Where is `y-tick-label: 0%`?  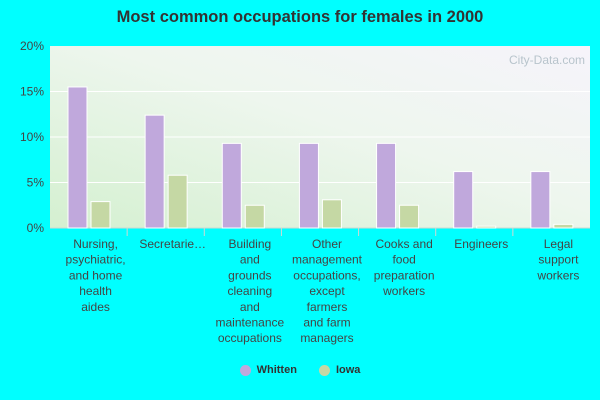 y-tick-label: 0% is located at coordinates (36, 228).